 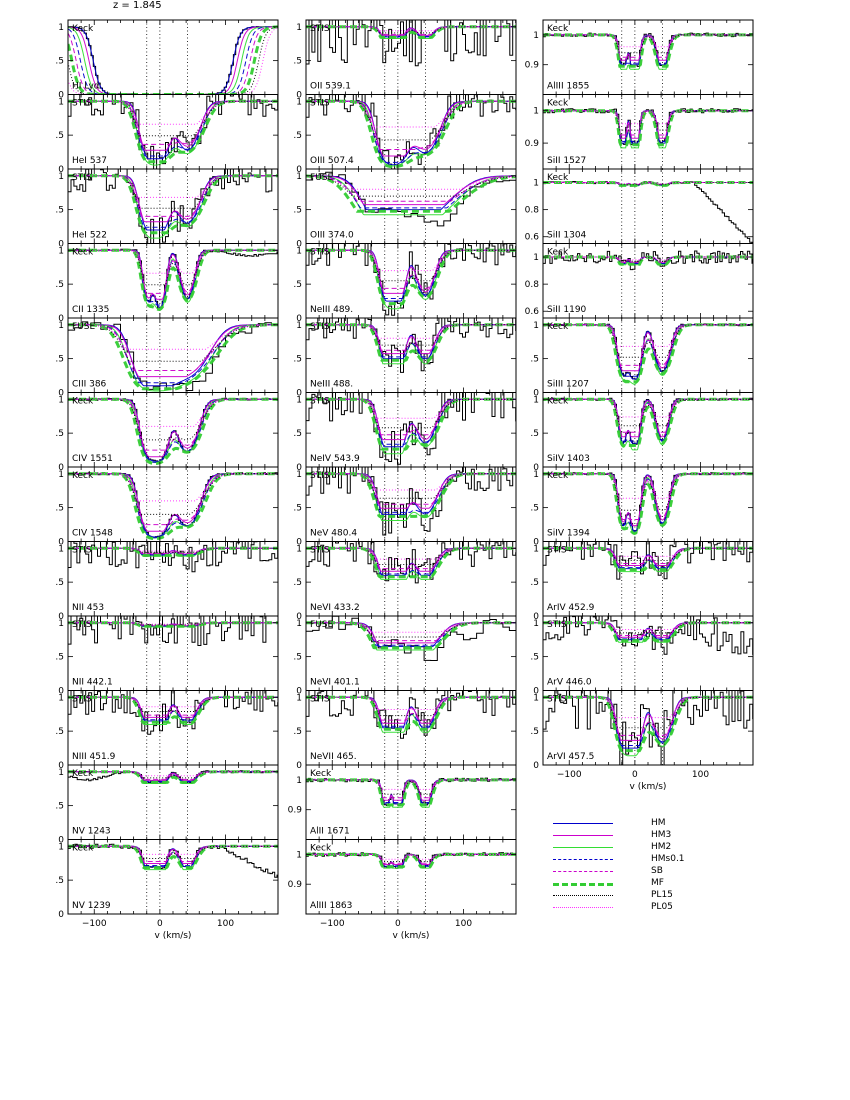 I want to click on ion-label: OII 539.1, so click(x=330, y=87).